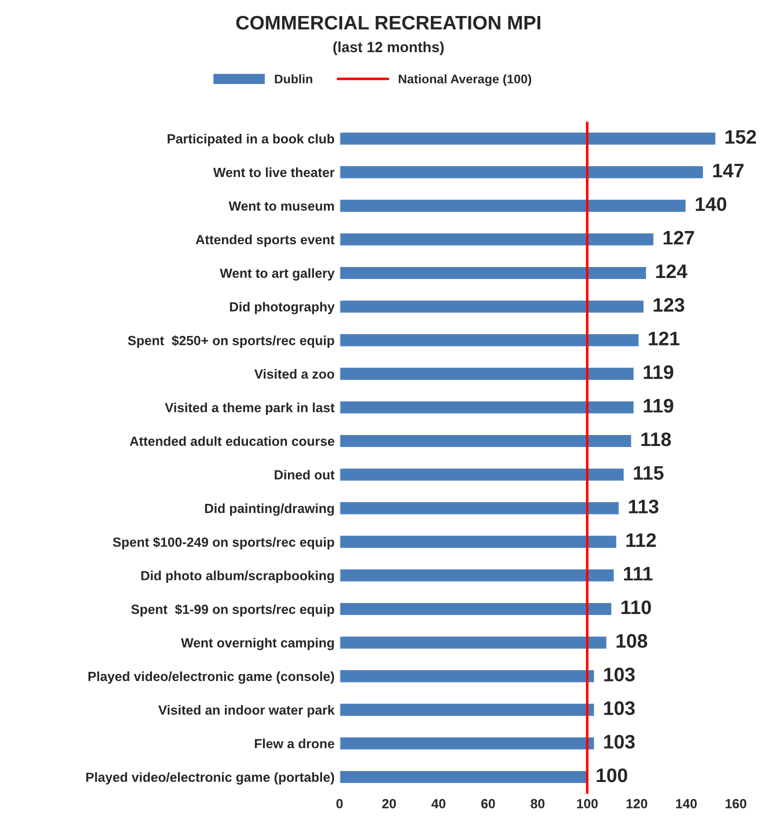 This screenshot has height=840, width=777. I want to click on x-tick-label: 40, so click(438, 803).